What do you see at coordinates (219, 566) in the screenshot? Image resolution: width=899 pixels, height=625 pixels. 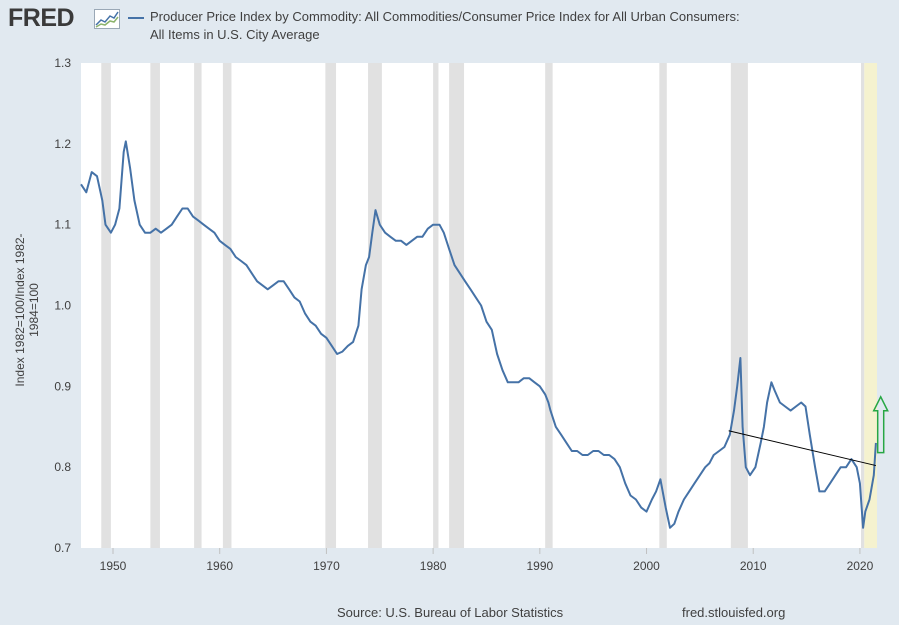 I see `x-tick-label: 1960` at bounding box center [219, 566].